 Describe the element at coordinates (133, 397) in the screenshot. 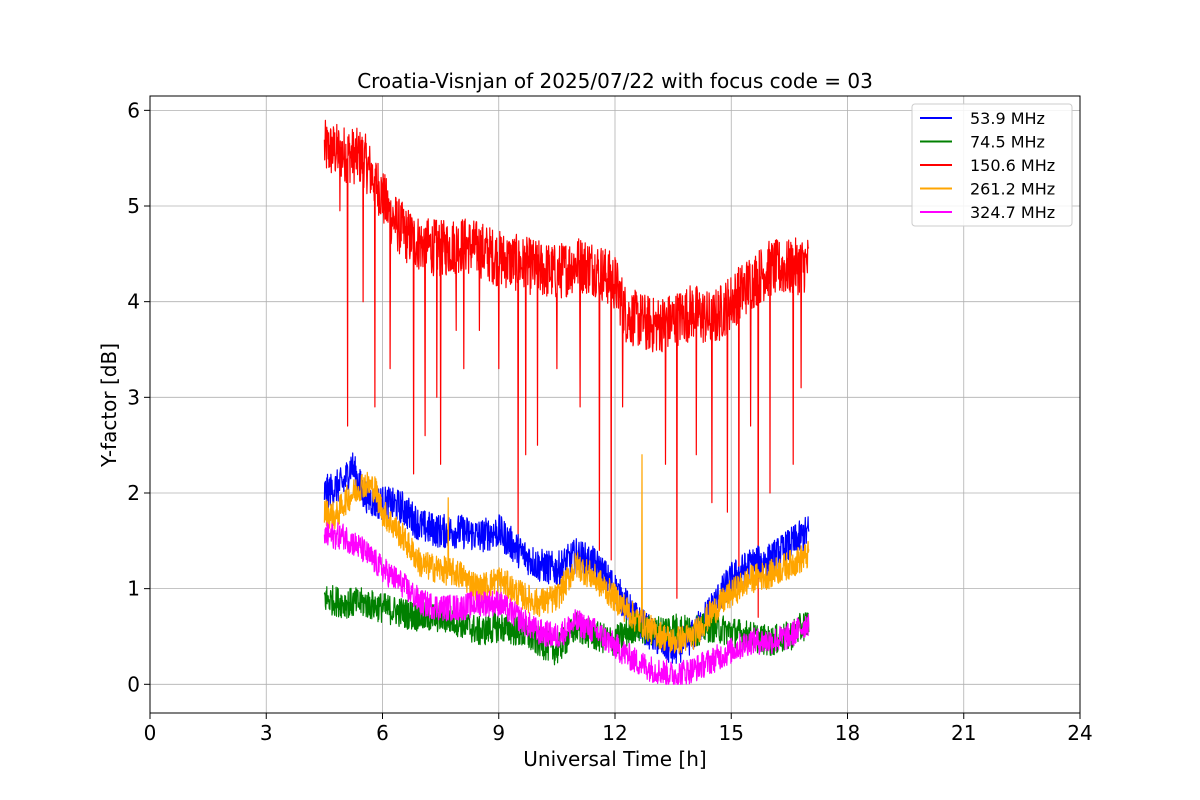

I see `y-tick-label: 3` at that location.